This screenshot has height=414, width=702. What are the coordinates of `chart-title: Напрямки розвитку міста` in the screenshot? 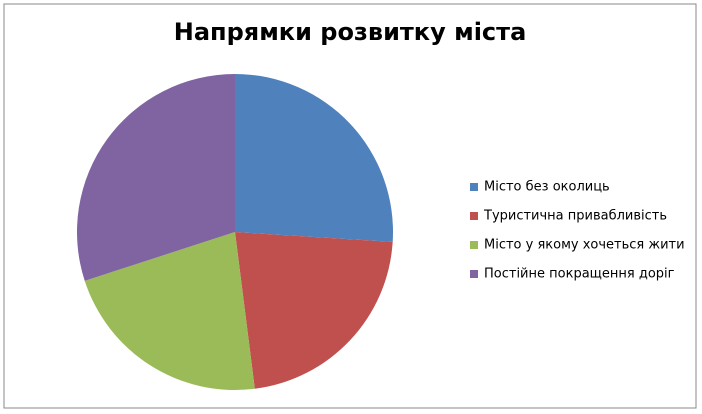 It's located at (350, 32).